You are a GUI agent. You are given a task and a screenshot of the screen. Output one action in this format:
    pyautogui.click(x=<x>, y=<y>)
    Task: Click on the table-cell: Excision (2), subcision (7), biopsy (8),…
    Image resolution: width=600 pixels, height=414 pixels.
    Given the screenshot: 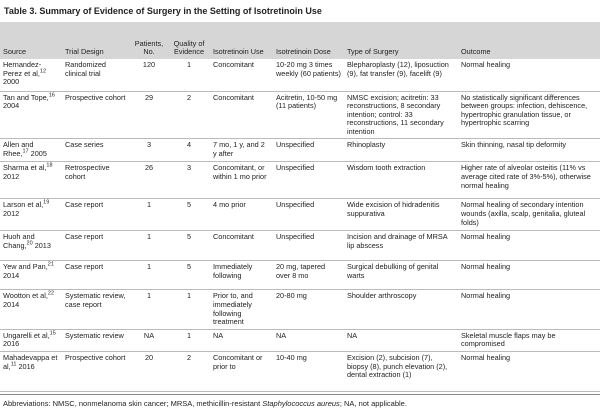 What is the action you would take?
    pyautogui.click(x=401, y=372)
    